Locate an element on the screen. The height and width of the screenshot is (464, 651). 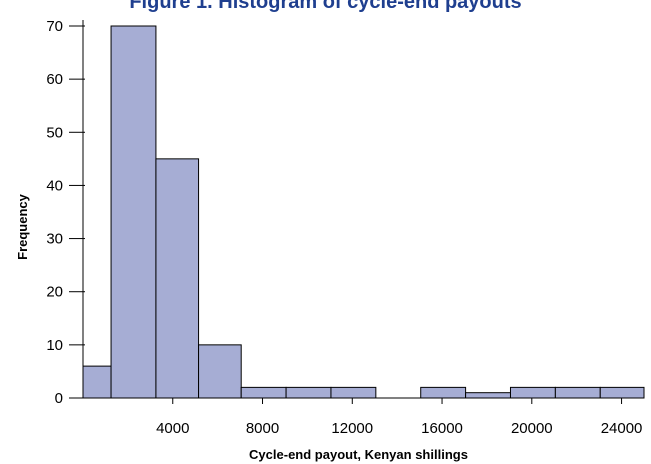
y-tick-label-40: 40 is located at coordinates (54, 185).